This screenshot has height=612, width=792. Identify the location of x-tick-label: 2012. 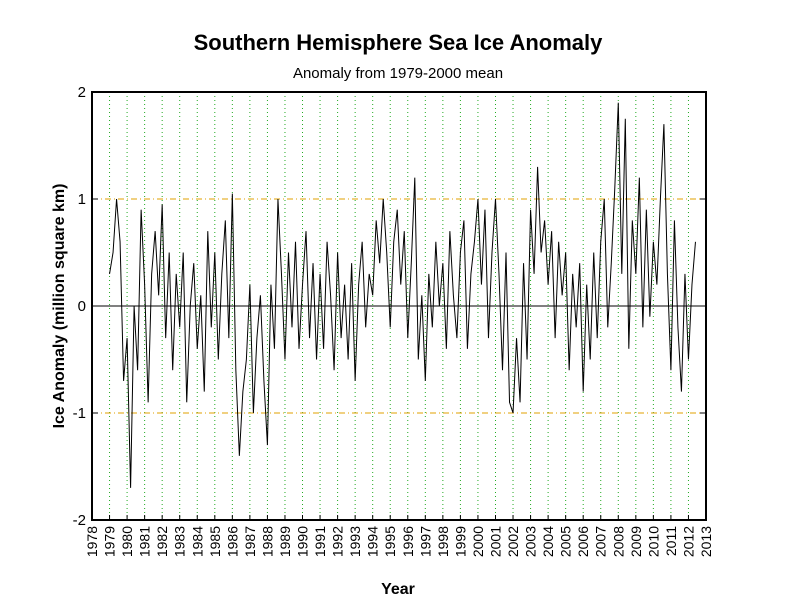
(688, 541).